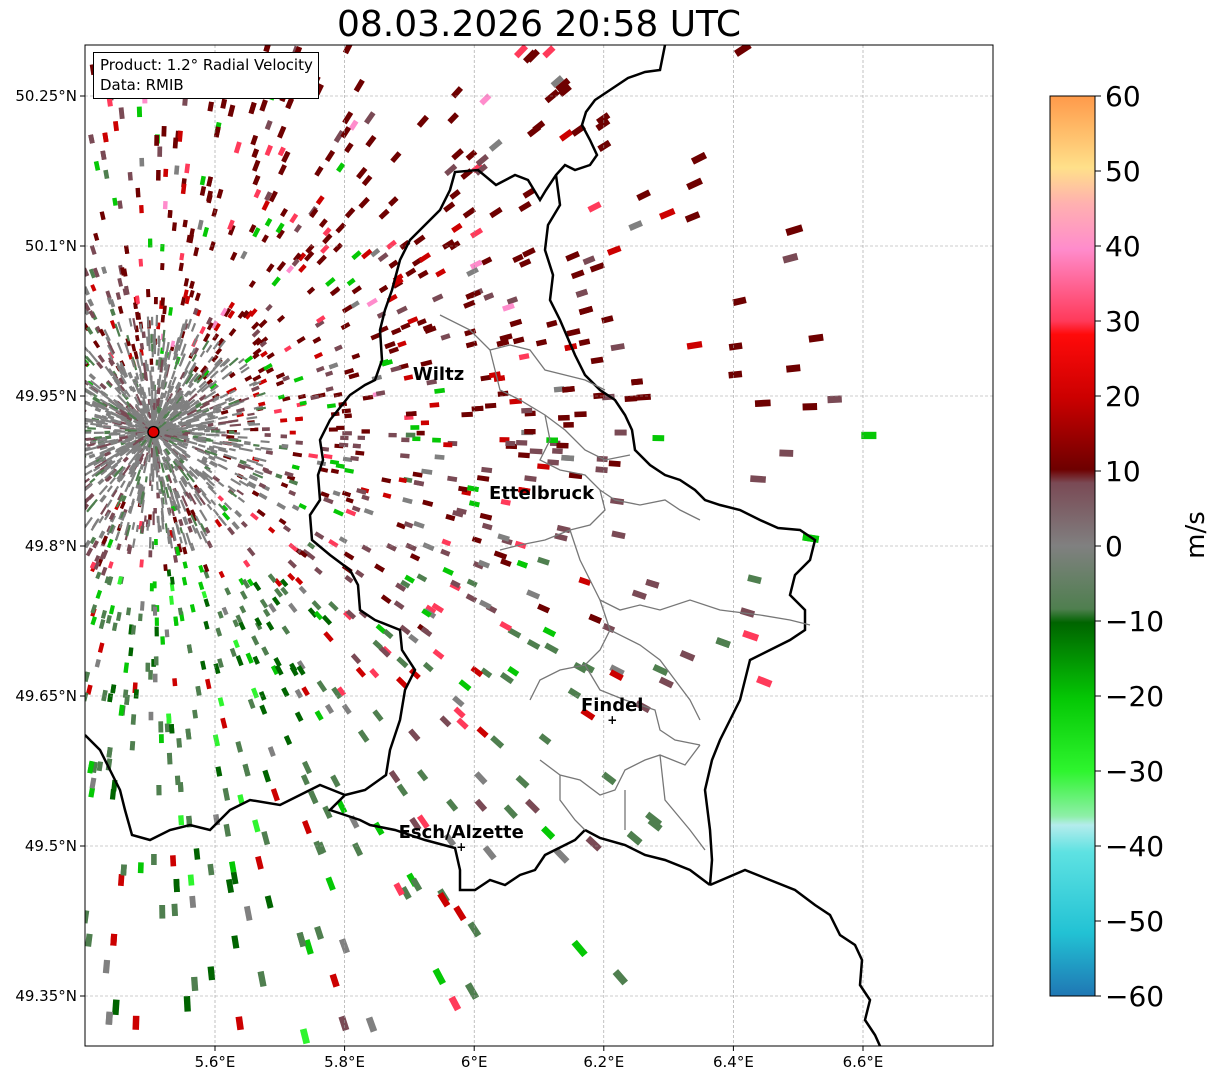 The image size is (1207, 1081). What do you see at coordinates (46, 396) in the screenshot?
I see `lat-tick-label: 49.95°N` at bounding box center [46, 396].